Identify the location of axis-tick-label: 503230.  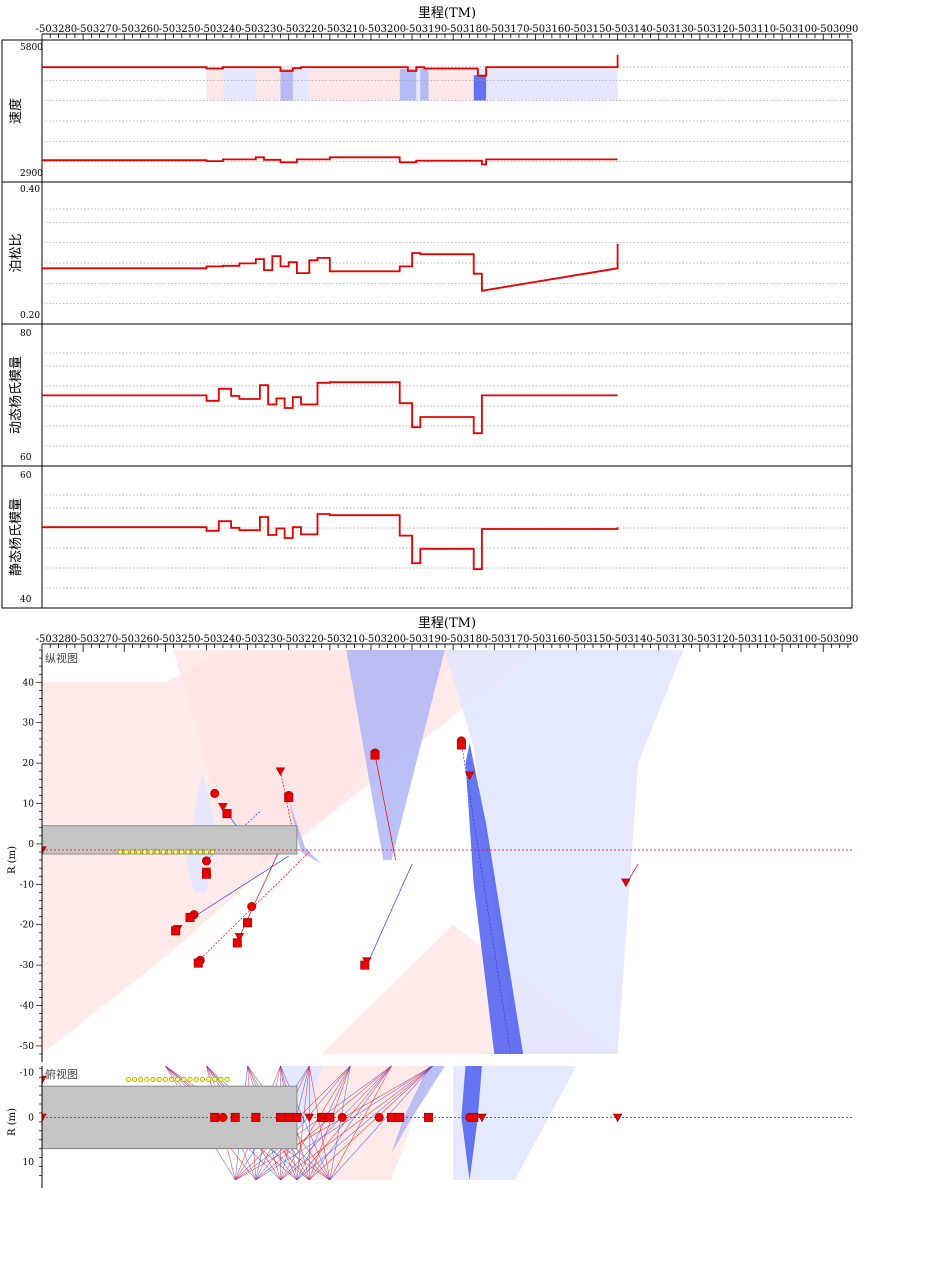
(264, 639).